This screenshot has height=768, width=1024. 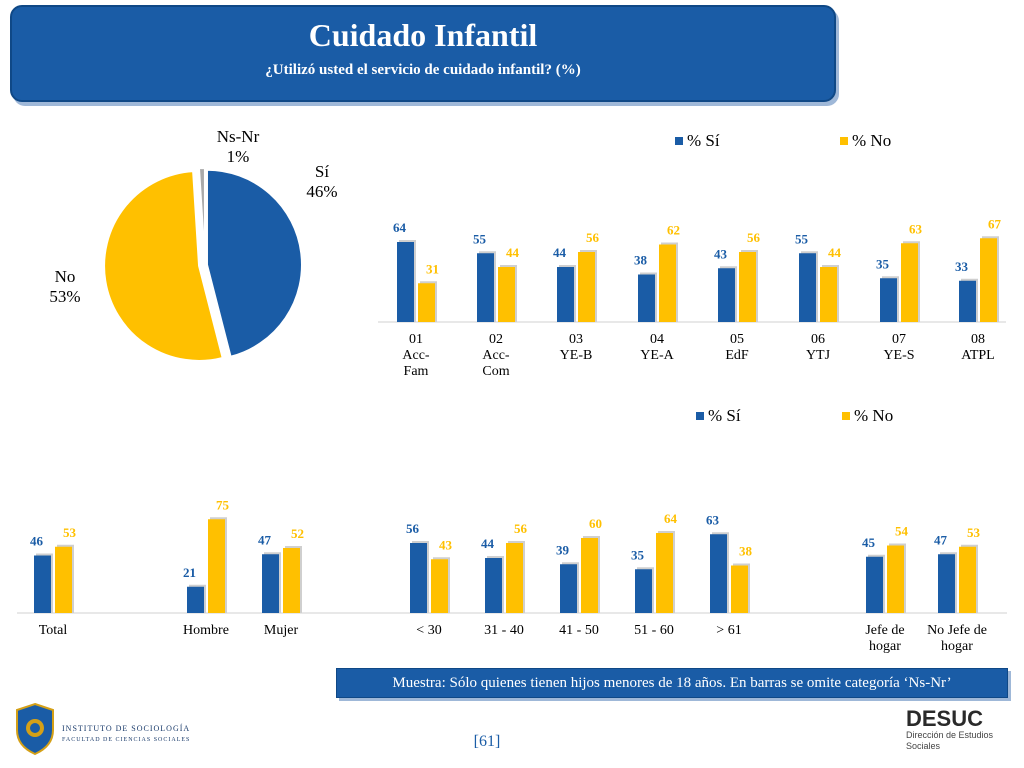 What do you see at coordinates (496, 355) in the screenshot?
I see `category-label-1: Acc-` at bounding box center [496, 355].